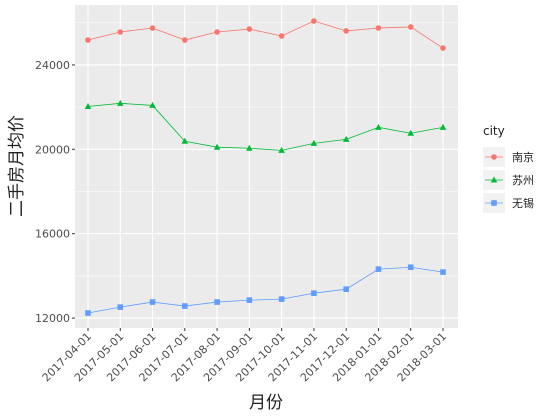 This screenshot has width=552, height=418. I want to click on y-axis-title: 二手房月均价, so click(17, 166).